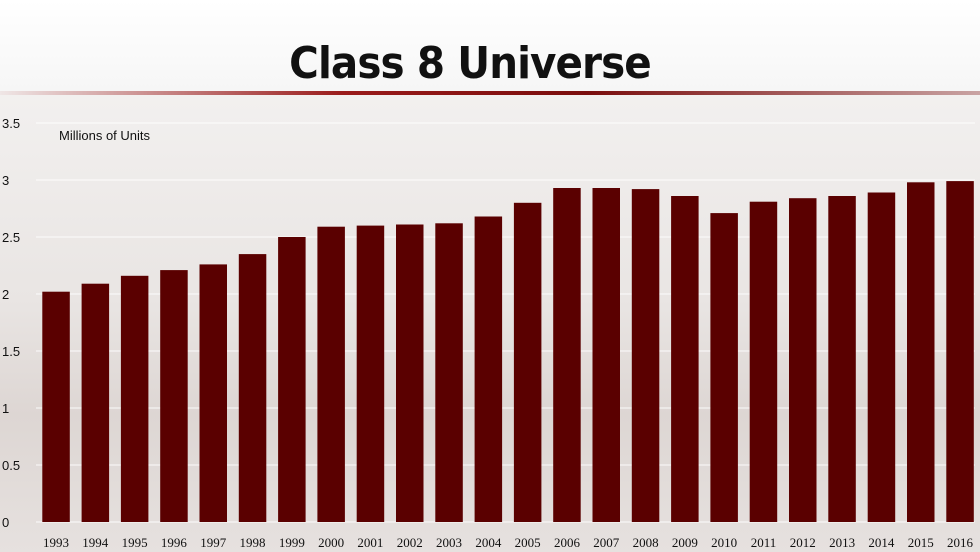 This screenshot has height=552, width=980. I want to click on x-tick-label: 2012, so click(803, 542).